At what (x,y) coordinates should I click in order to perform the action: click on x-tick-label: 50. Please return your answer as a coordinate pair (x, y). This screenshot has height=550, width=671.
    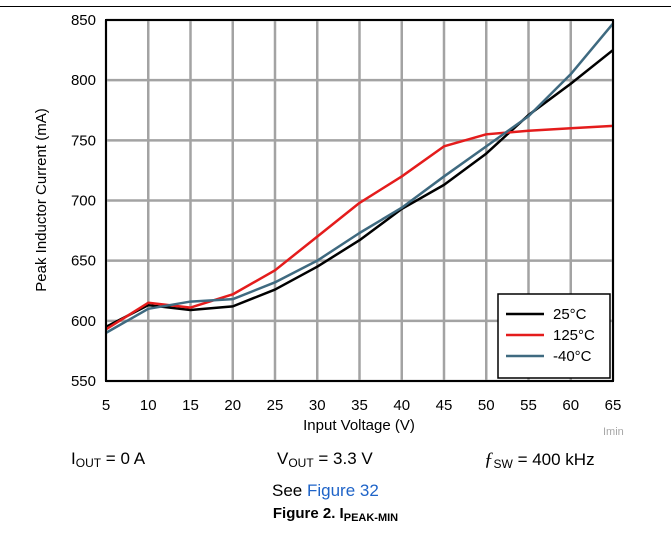
    Looking at the image, I should click on (486, 405).